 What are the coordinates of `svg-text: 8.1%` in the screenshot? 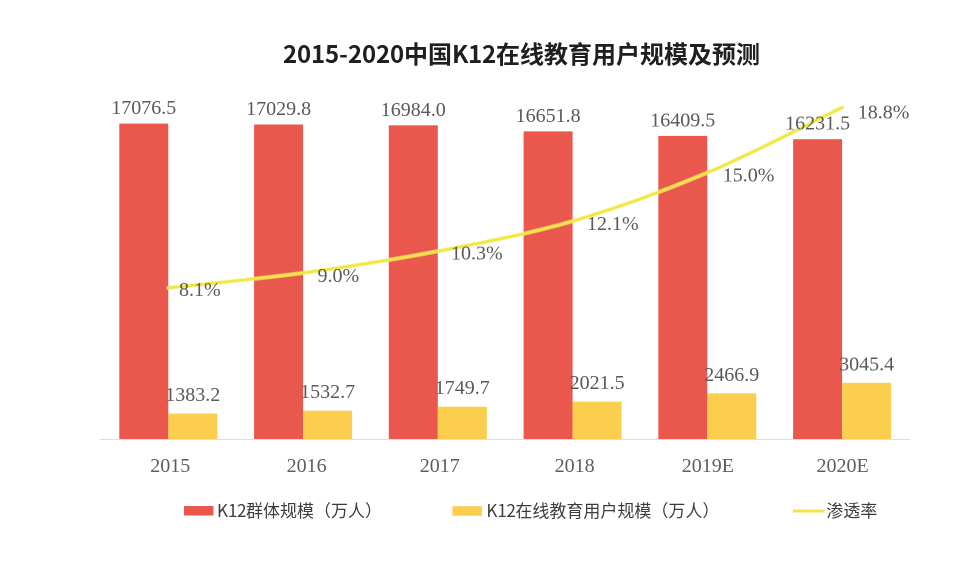 It's located at (200, 290).